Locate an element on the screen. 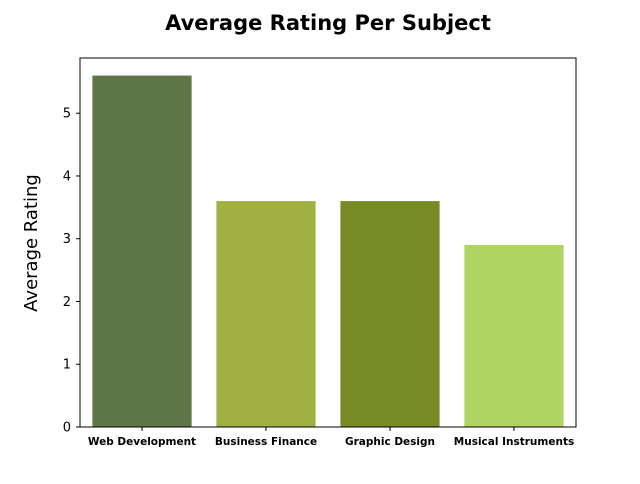 Image resolution: width=640 pixels, height=484 pixels. y-axis-label: Average Rating is located at coordinates (31, 243).